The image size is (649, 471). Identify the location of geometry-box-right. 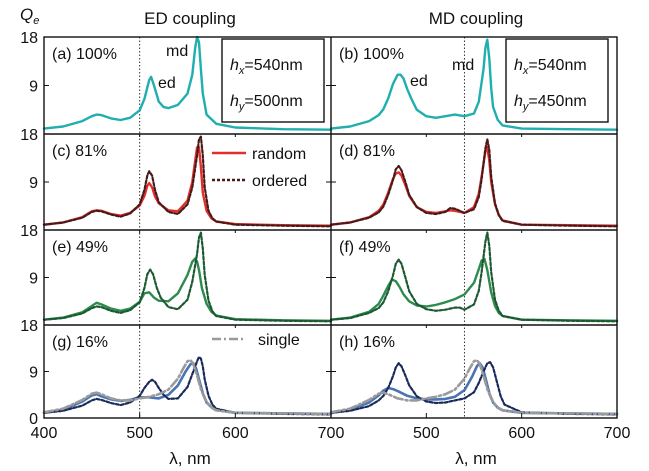
(557, 80).